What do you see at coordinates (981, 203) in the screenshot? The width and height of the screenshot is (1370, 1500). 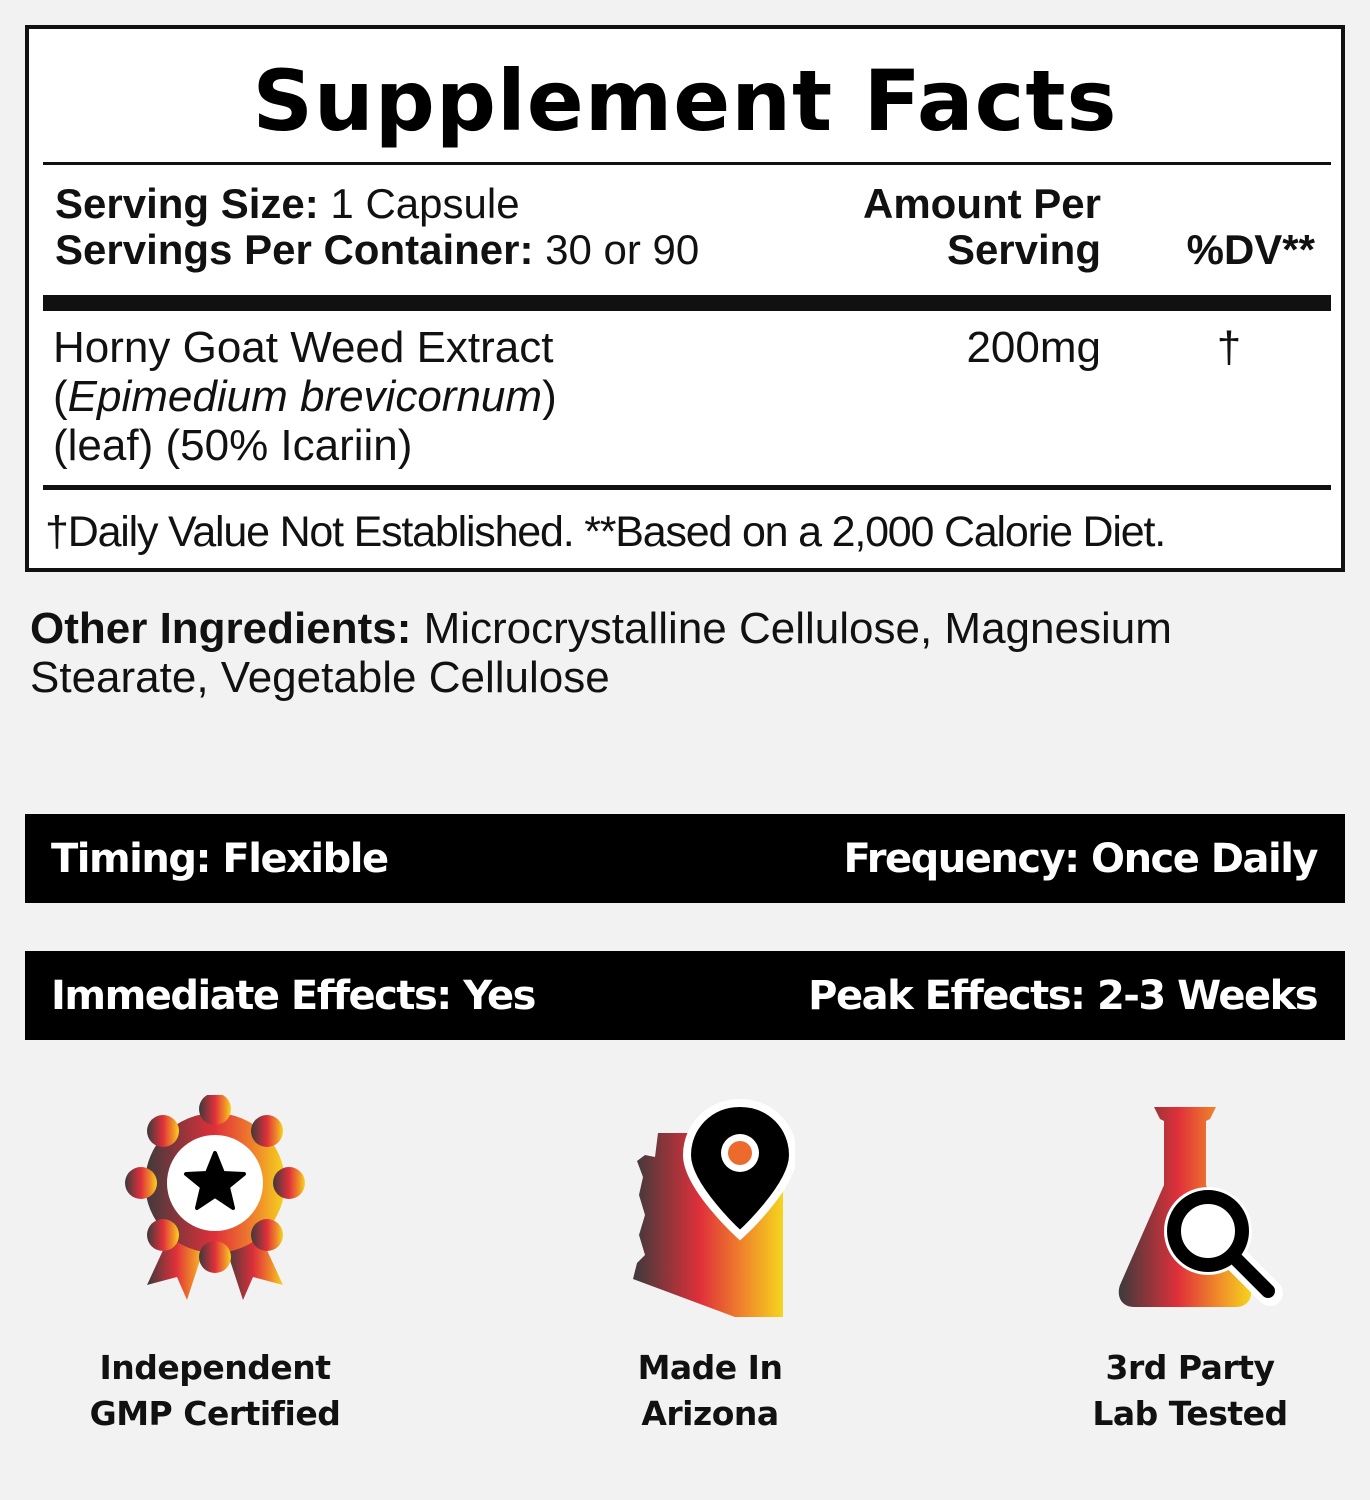 I see `amount-header-line1: Amount Per` at bounding box center [981, 203].